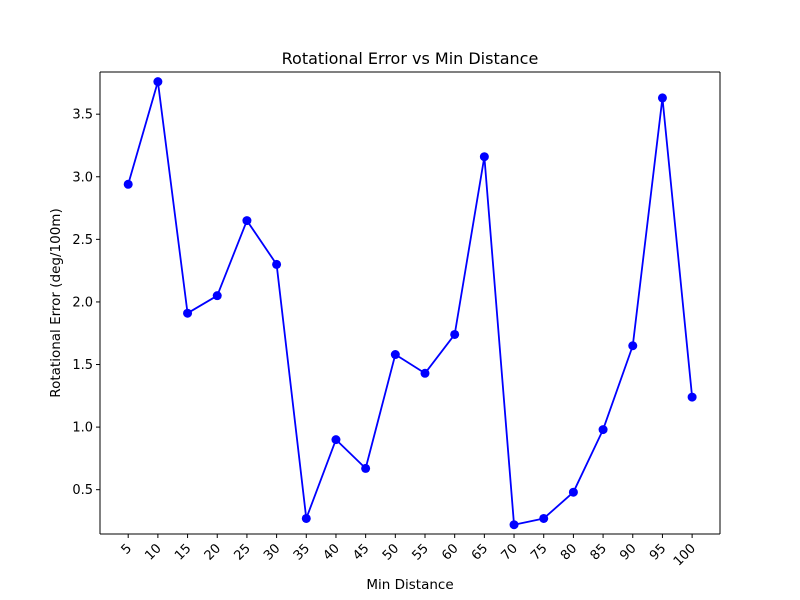 The width and height of the screenshot is (800, 600). I want to click on y-axis-label: Rotational Error (deg/100m), so click(56, 302).